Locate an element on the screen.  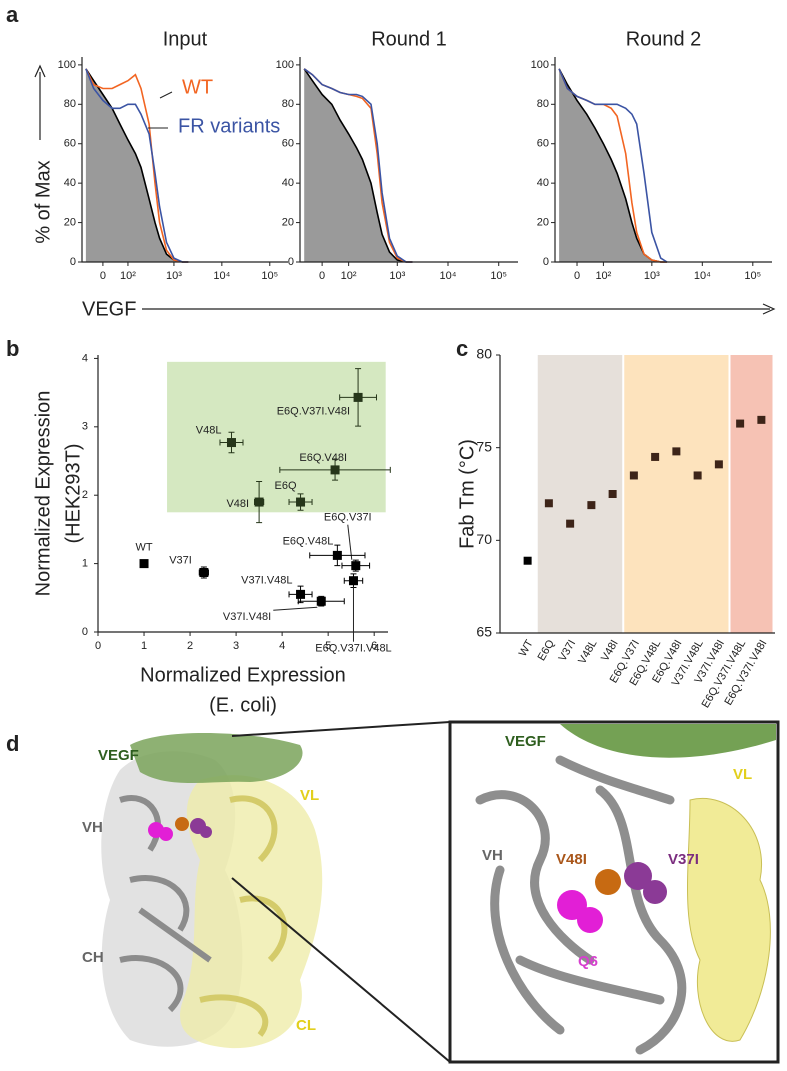
panel-title: Input is located at coordinates (185, 39).